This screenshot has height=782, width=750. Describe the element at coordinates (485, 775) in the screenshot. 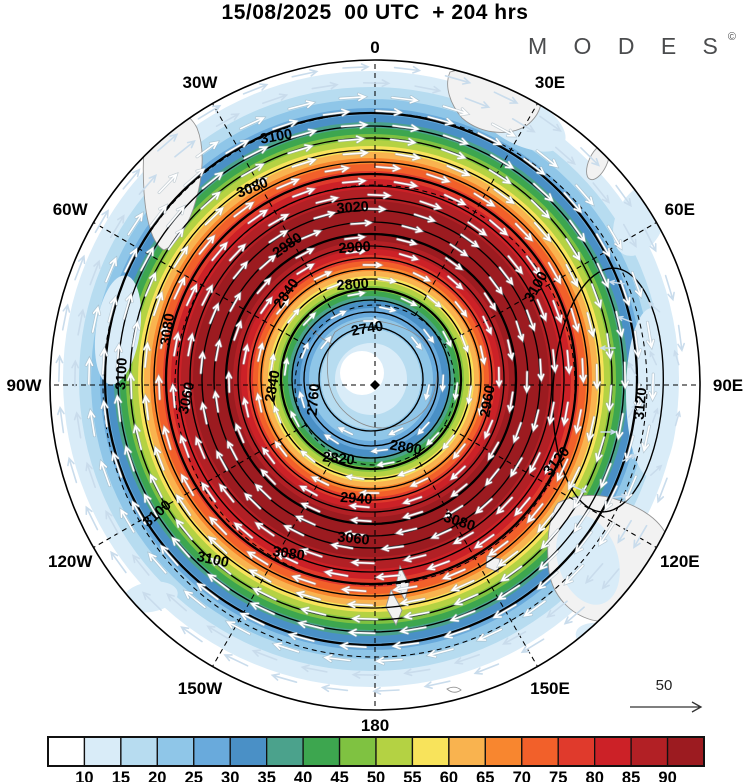

I see `colorbar-tick-65: 65` at that location.